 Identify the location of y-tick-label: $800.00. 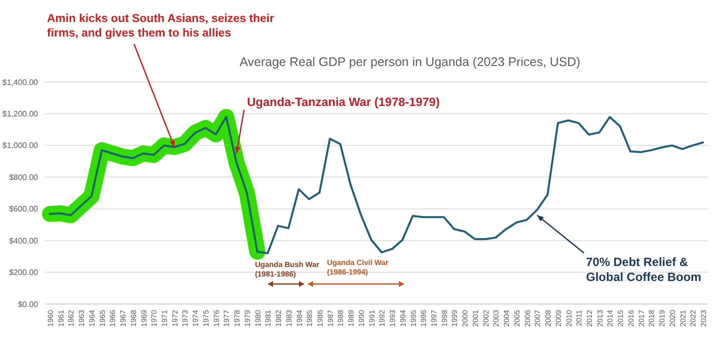
(24, 177).